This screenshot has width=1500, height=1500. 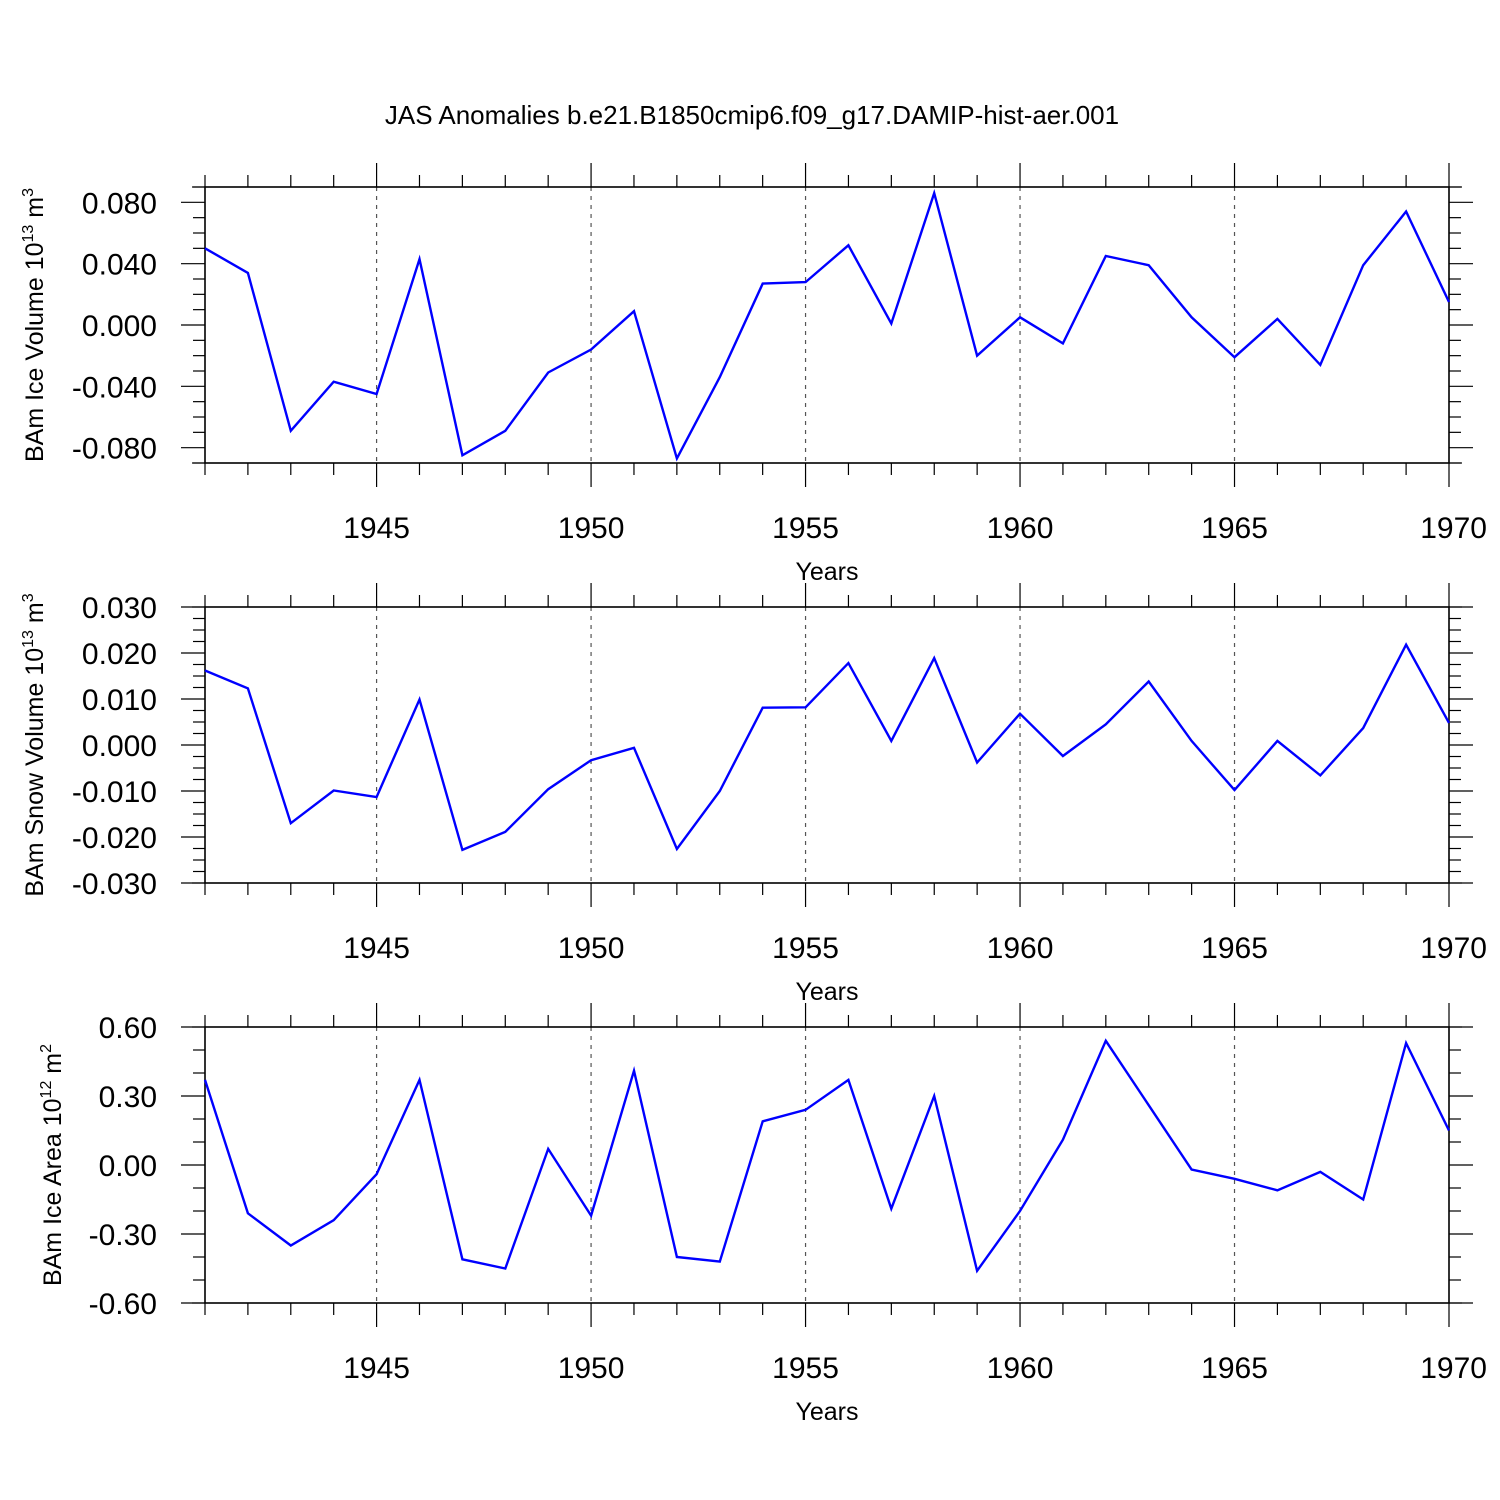 I want to click on y-tick-label: 0.000, so click(x=119, y=326).